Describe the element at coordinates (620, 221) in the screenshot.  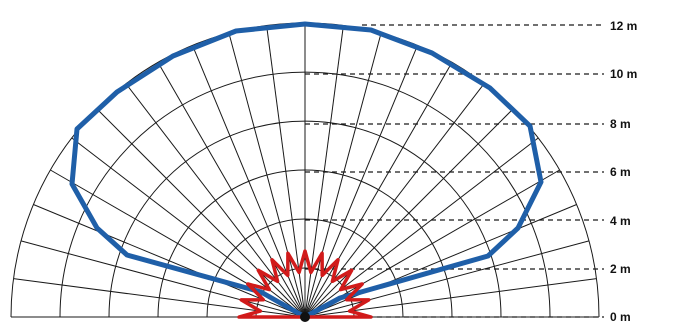
I see `distance-label-4m: 4 m` at that location.